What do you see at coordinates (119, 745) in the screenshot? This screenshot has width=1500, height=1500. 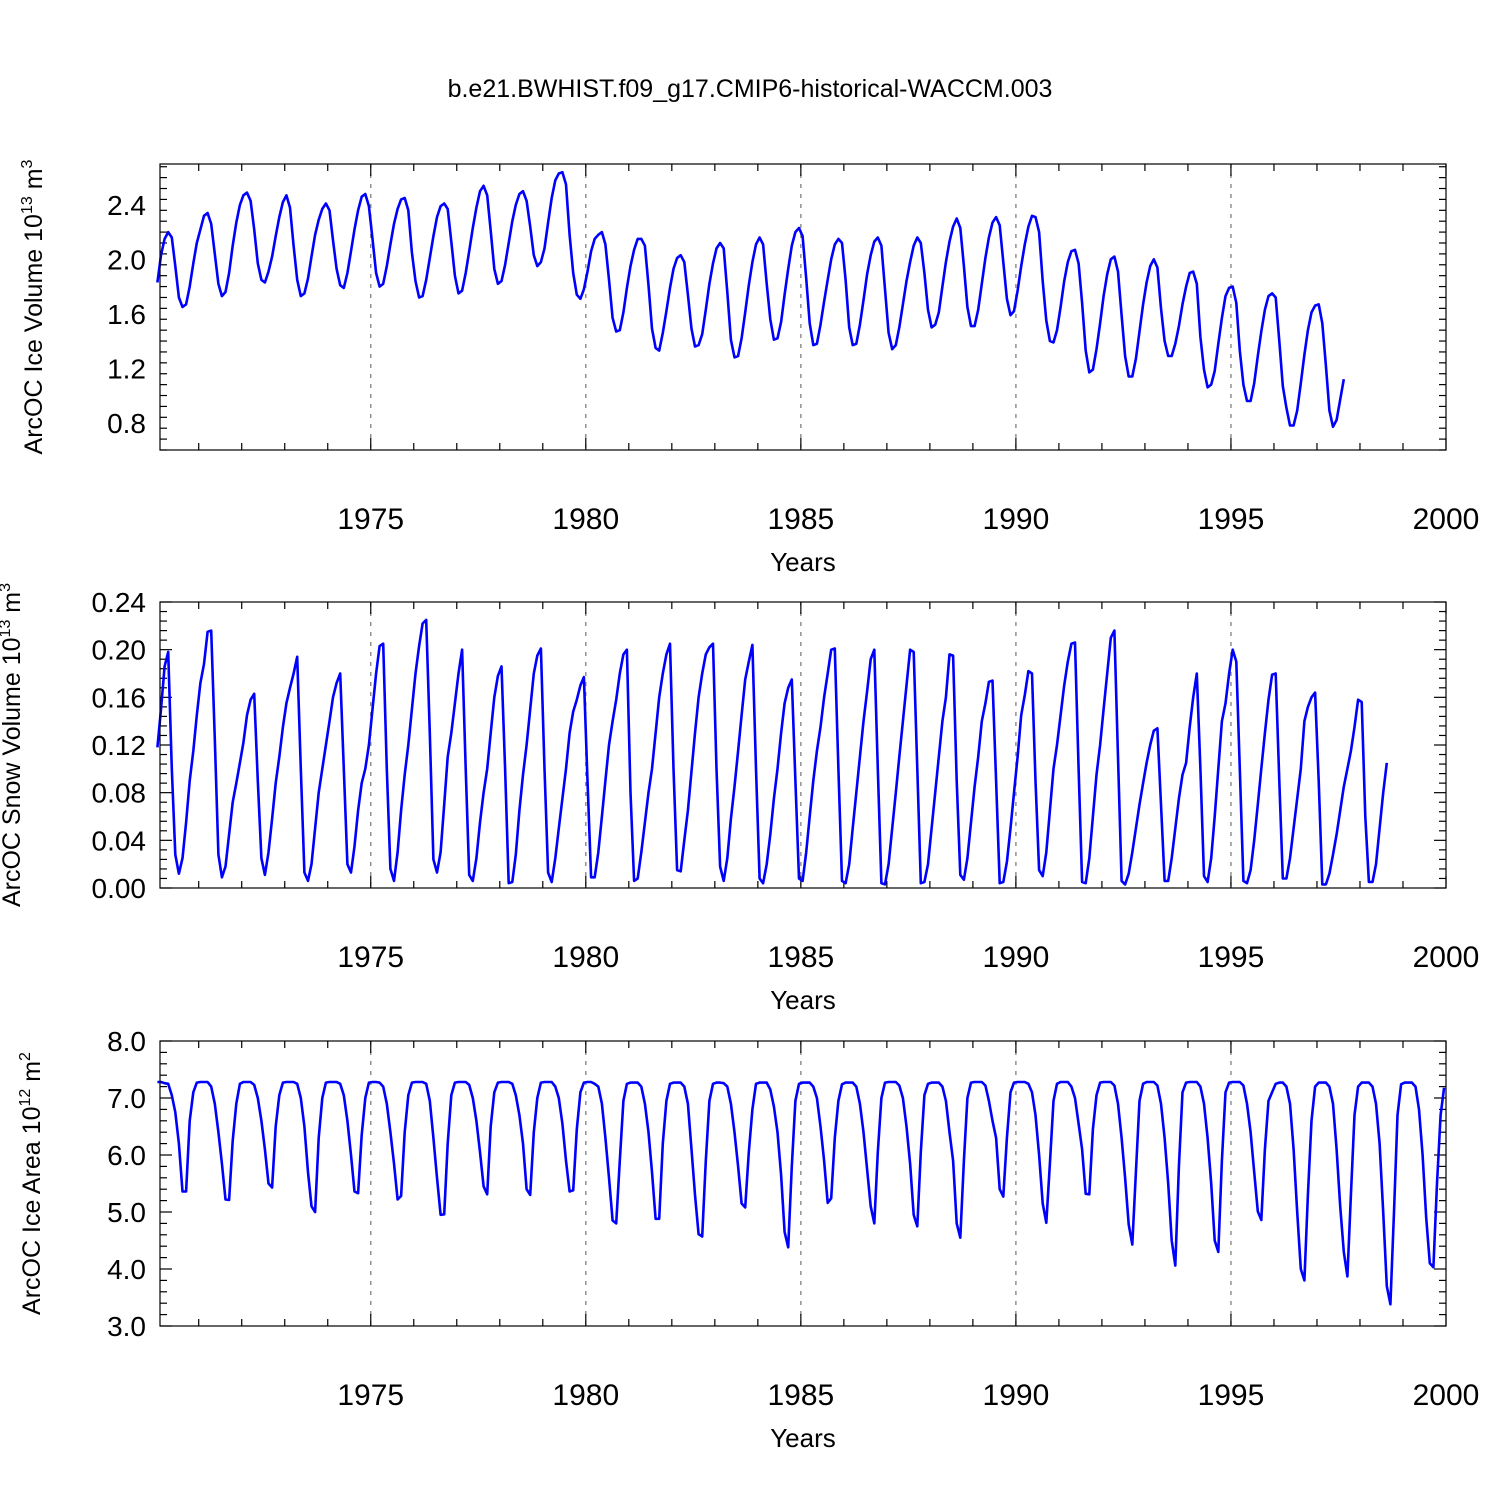 I see `y-tick-label: 0.12` at bounding box center [119, 745].